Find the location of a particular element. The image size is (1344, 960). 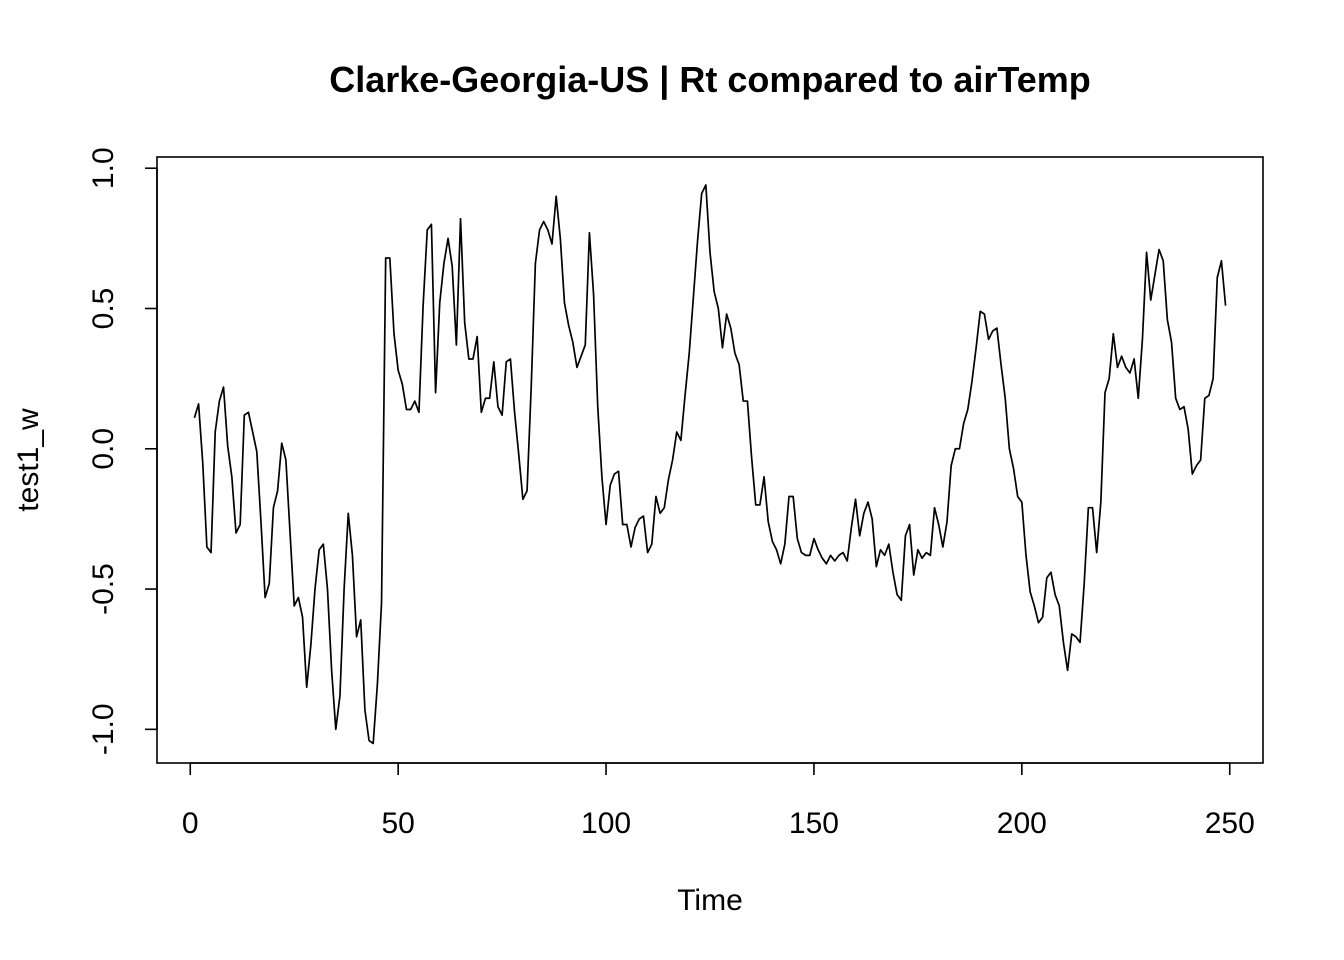

y-tick-label: -1.0 is located at coordinates (103, 729).